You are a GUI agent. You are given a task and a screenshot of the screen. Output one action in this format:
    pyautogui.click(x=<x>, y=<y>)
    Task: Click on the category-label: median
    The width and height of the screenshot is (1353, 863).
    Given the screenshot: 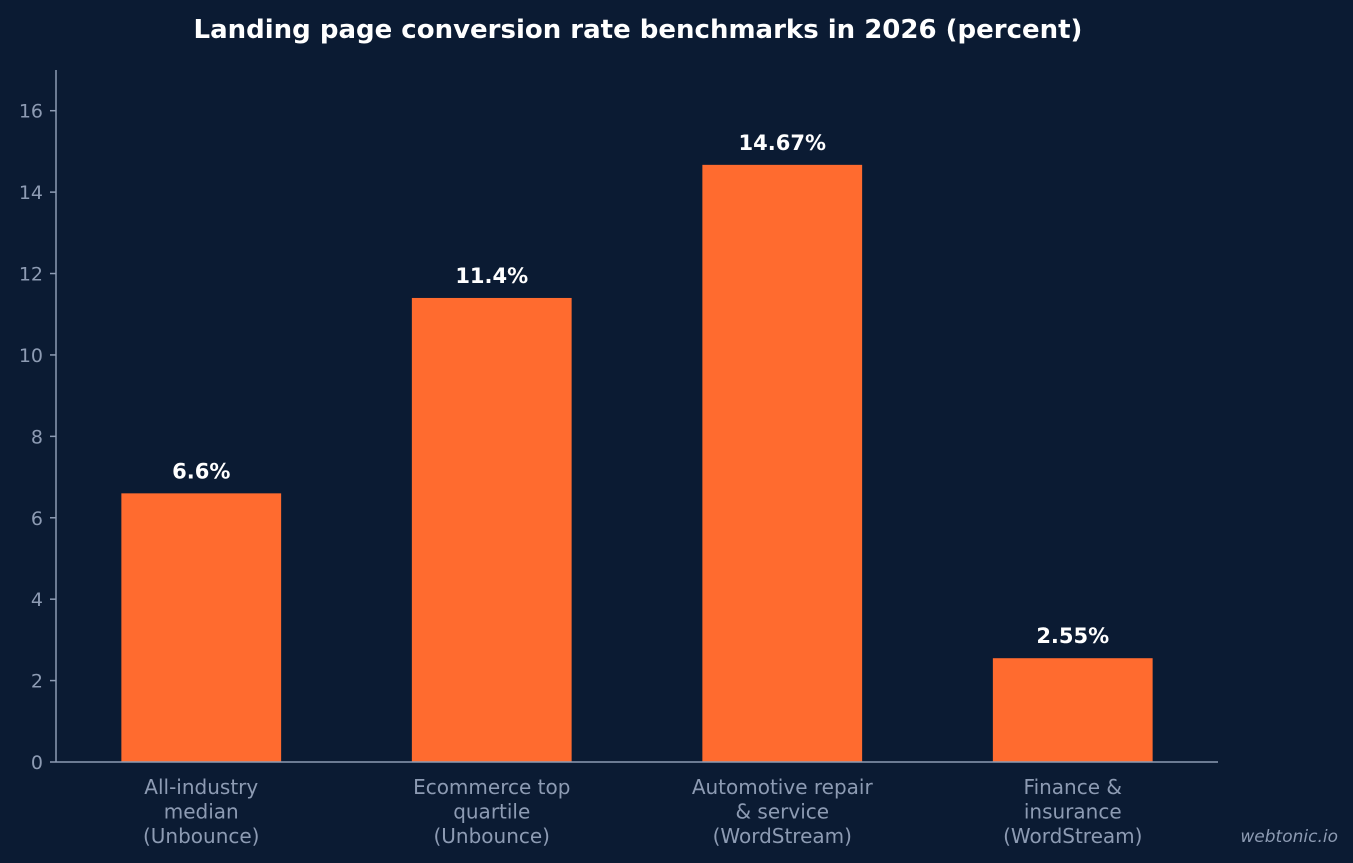 What is the action you would take?
    pyautogui.click(x=201, y=812)
    